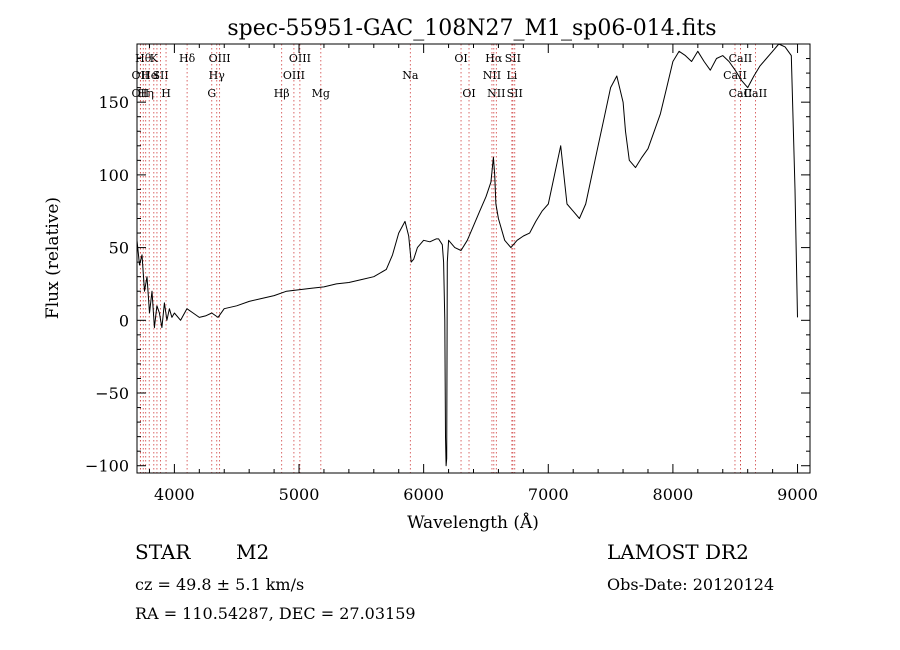 The image size is (900, 650). I want to click on line-marker-label: Hα, so click(494, 58).